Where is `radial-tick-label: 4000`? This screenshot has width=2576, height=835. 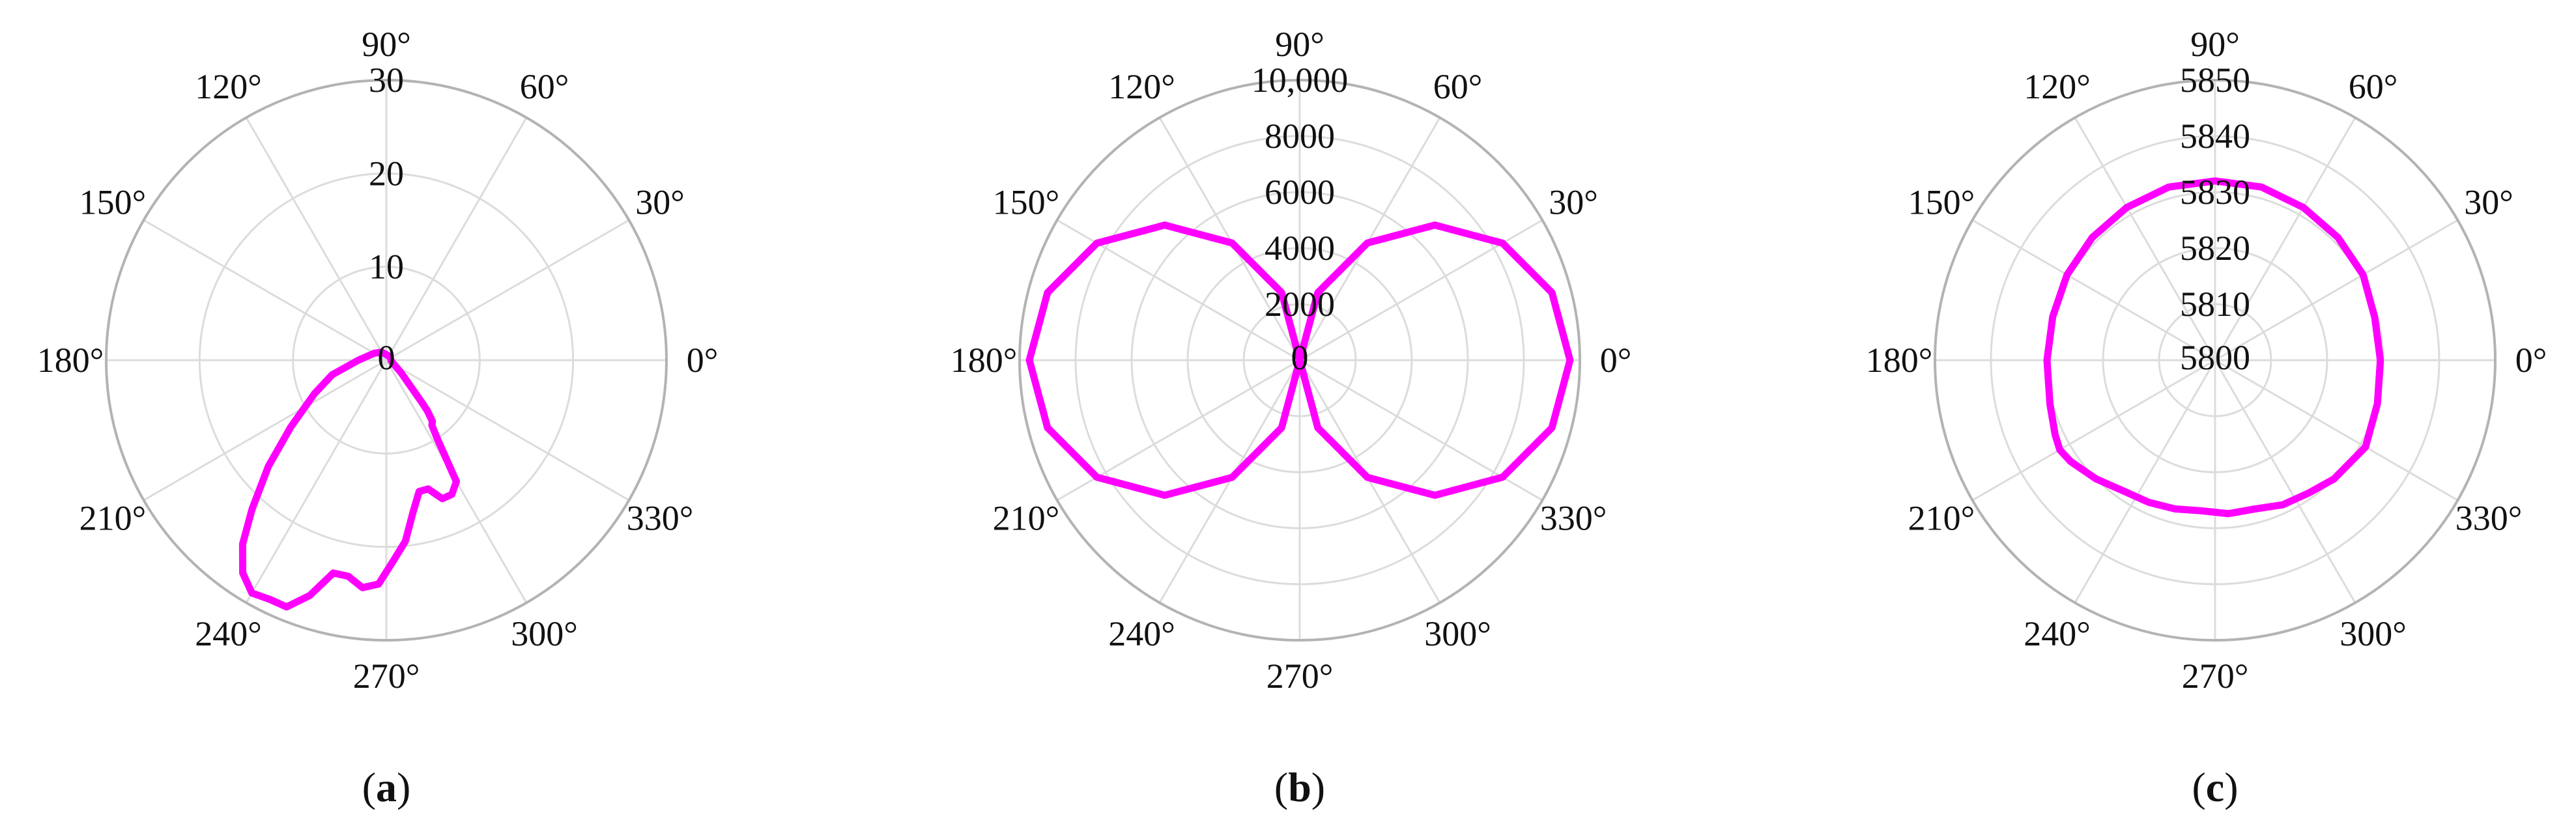 radial-tick-label: 4000 is located at coordinates (1300, 248).